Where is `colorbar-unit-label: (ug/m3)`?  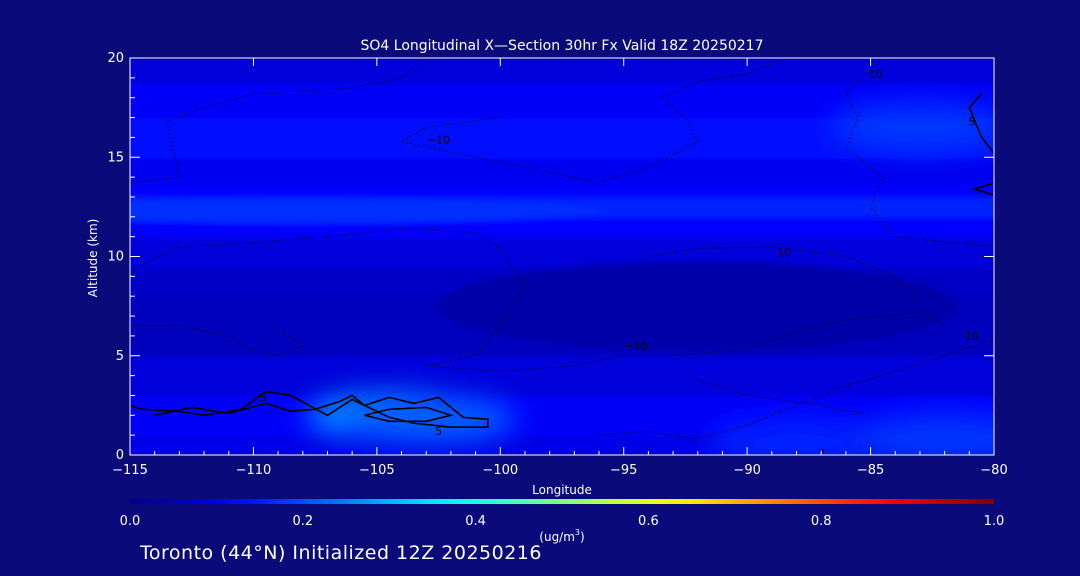 colorbar-unit-label: (ug/m3) is located at coordinates (561, 536).